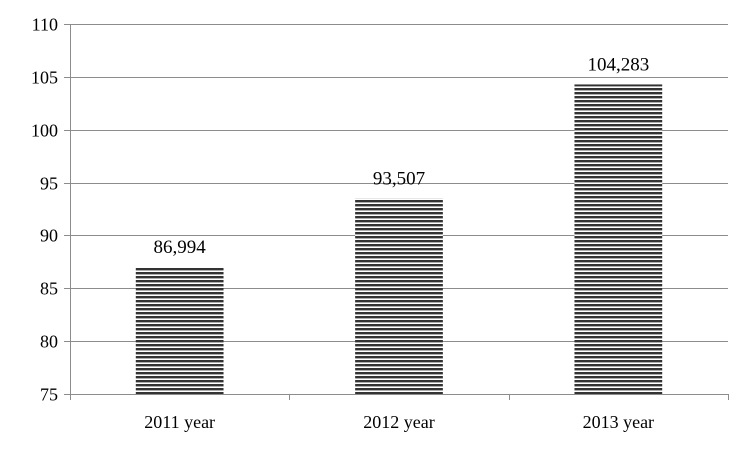 This screenshot has height=450, width=750. What do you see at coordinates (45, 25) in the screenshot?
I see `y-tick-label: 110` at bounding box center [45, 25].